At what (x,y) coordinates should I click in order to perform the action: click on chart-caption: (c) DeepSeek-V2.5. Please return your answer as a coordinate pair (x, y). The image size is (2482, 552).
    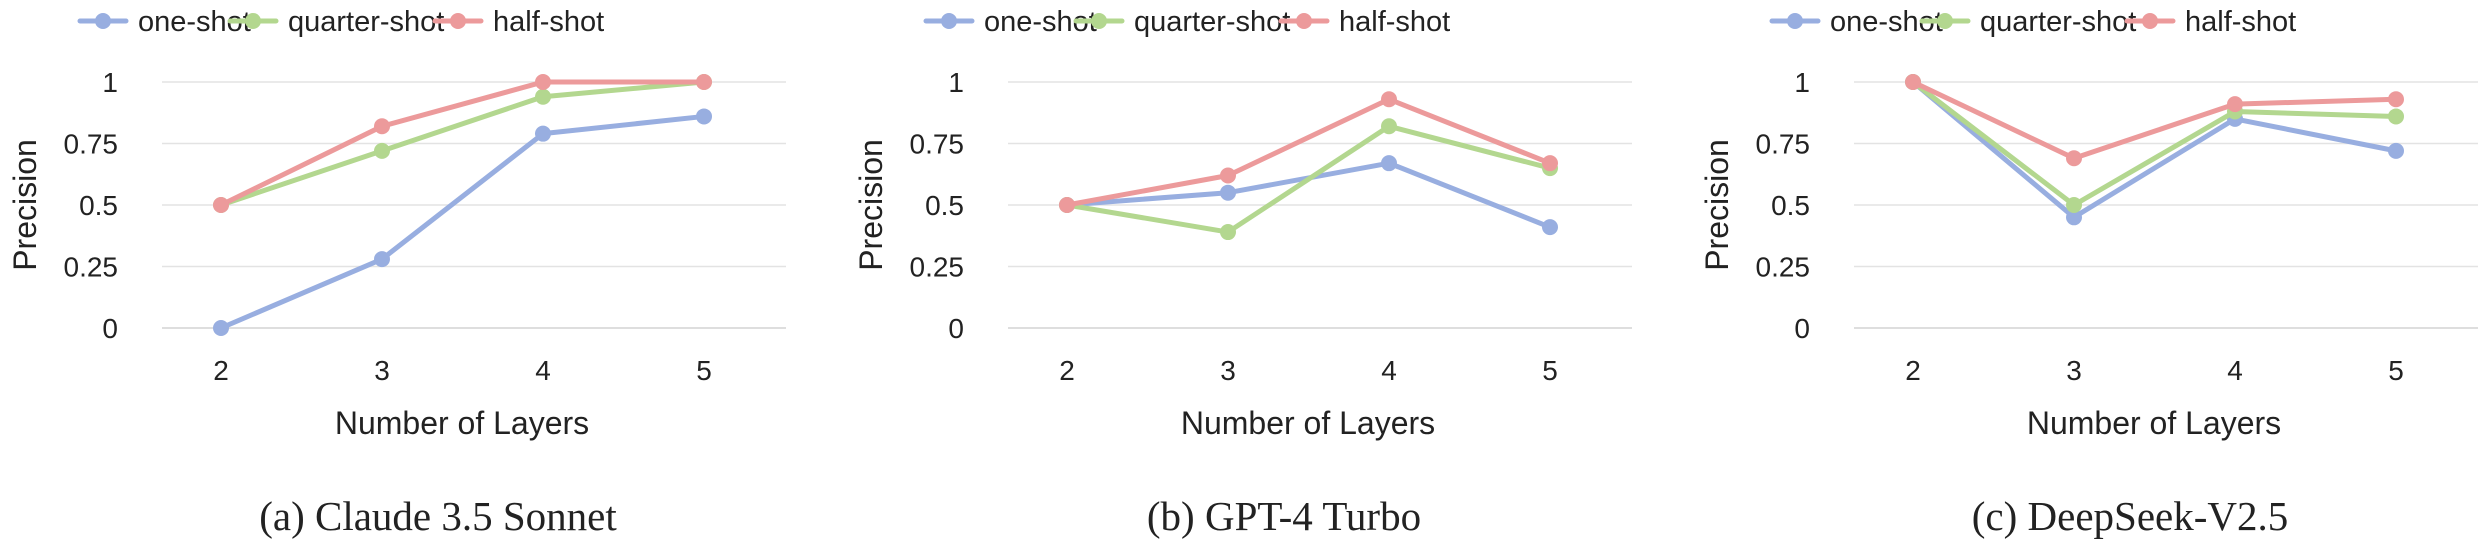
    Looking at the image, I should click on (2130, 516).